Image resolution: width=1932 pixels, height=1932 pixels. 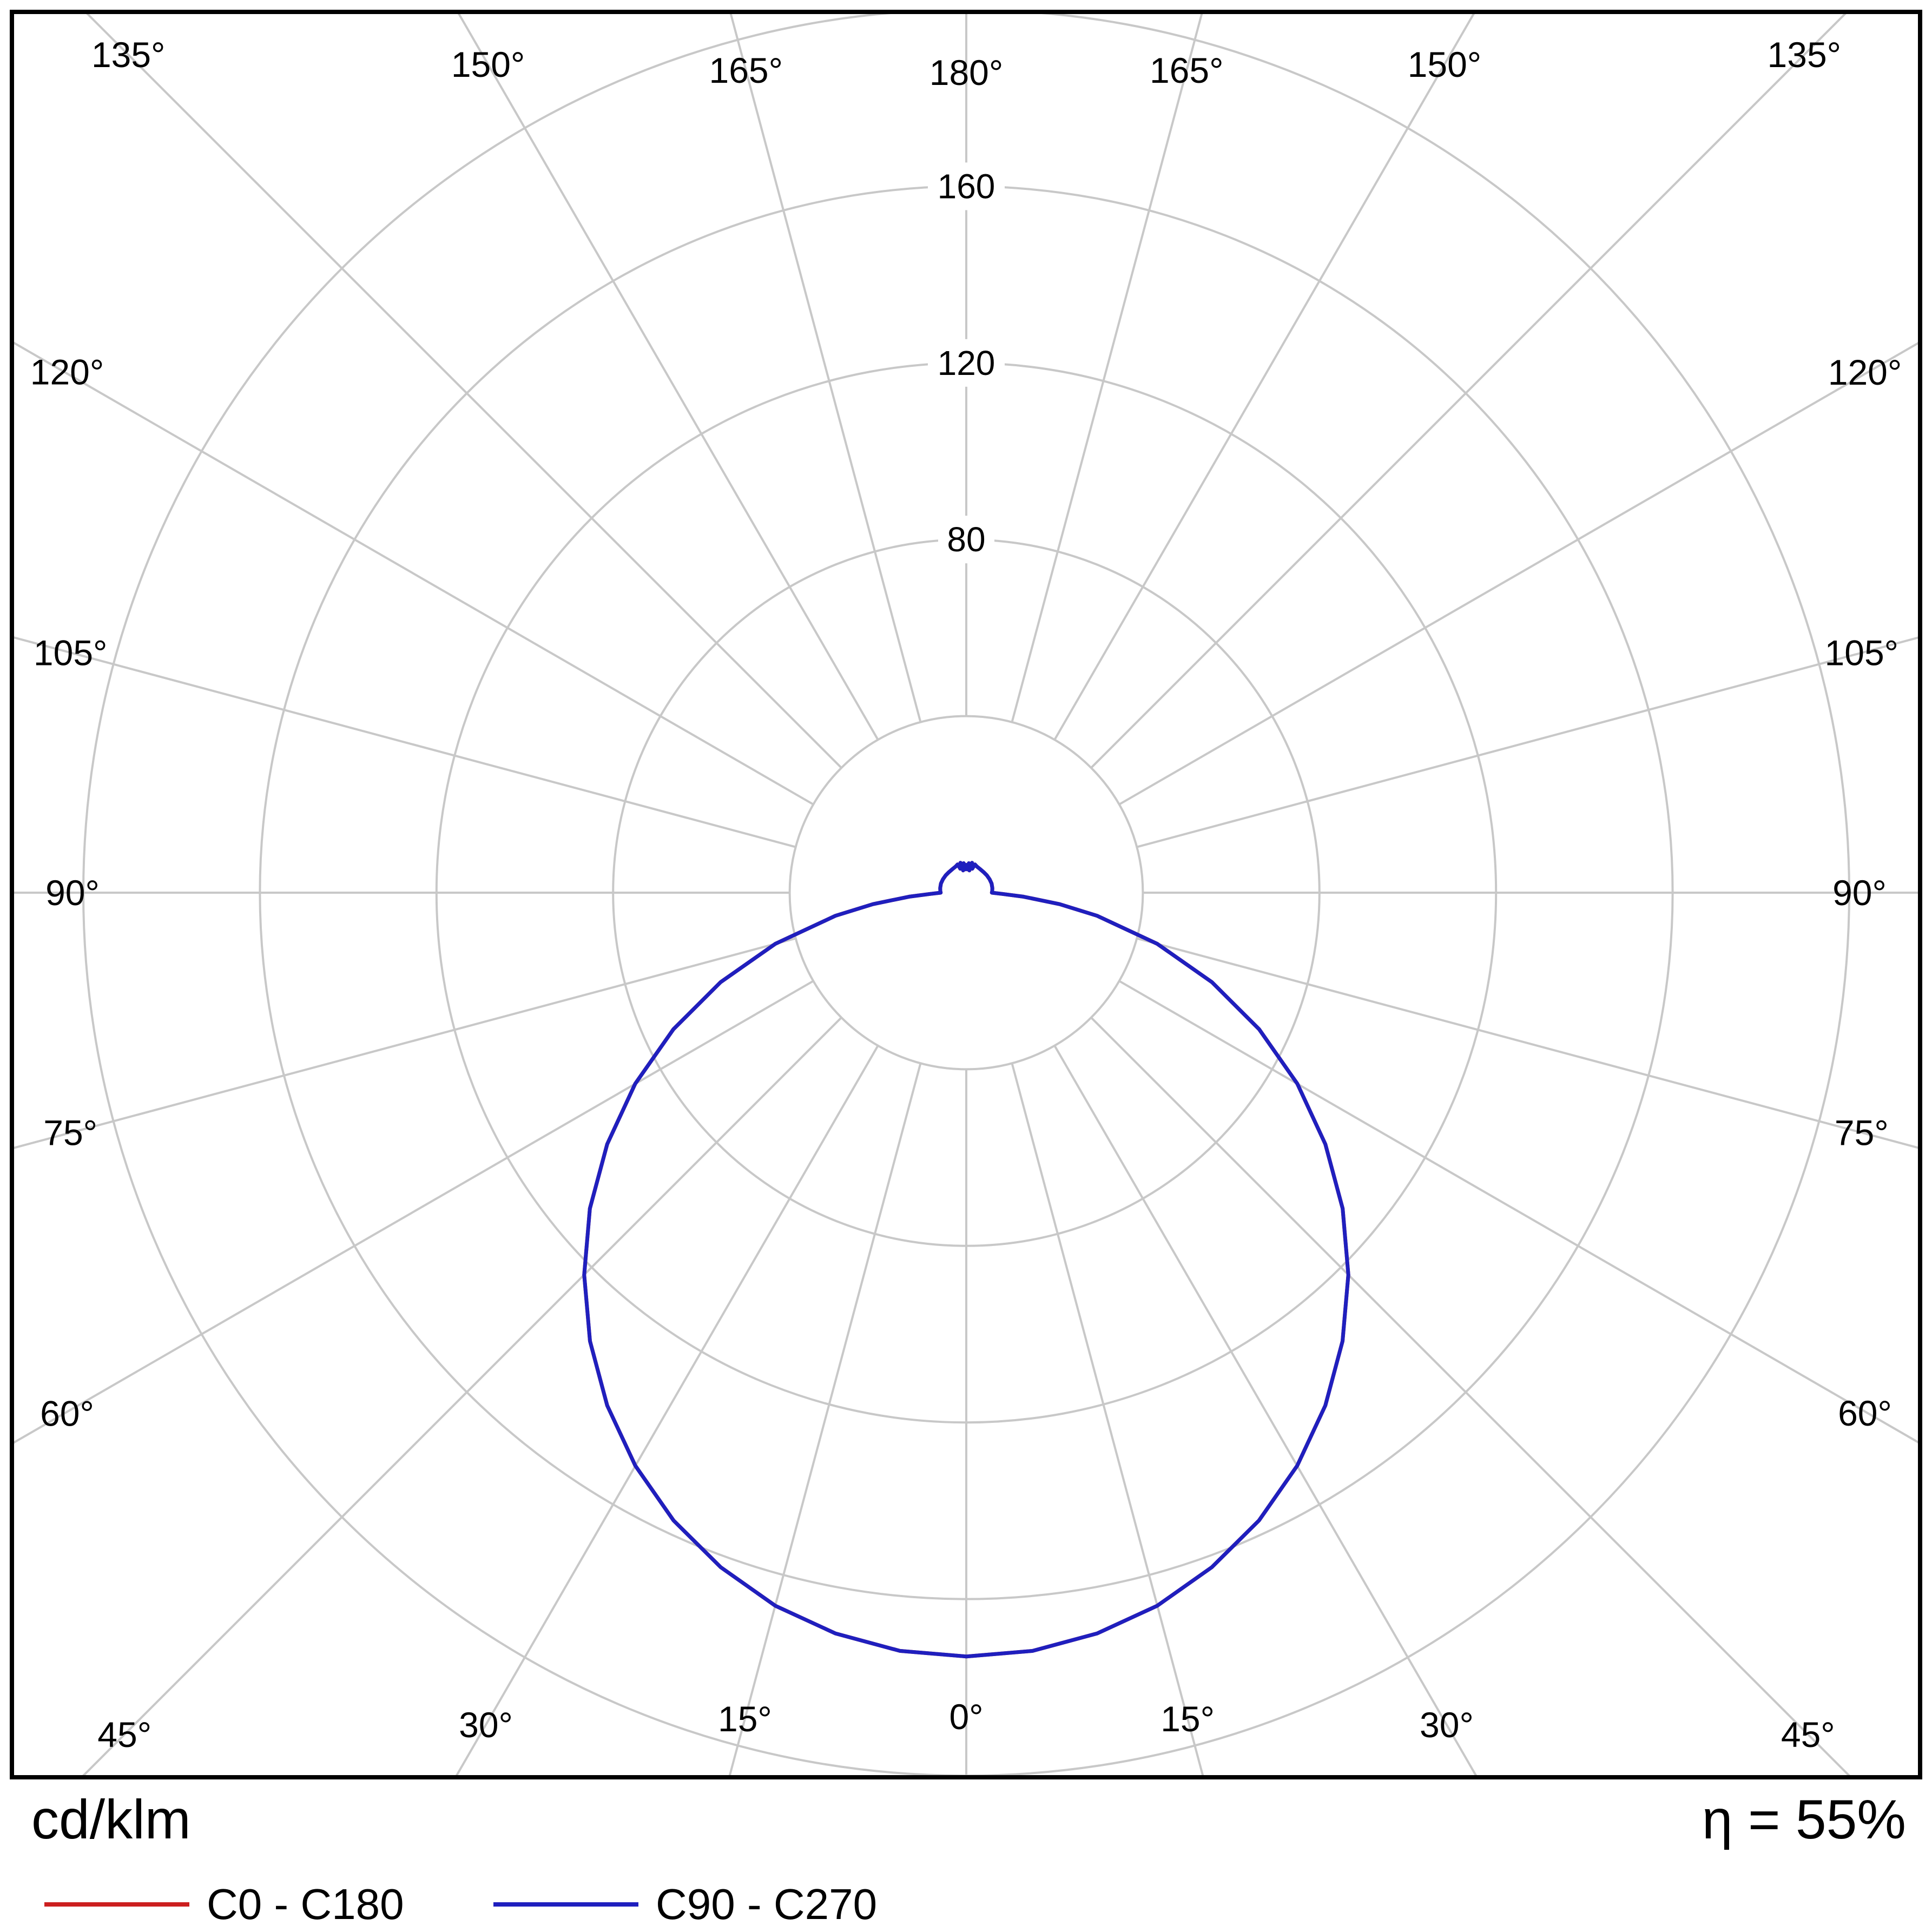 I want to click on legend-item-c0-c180: C0 - C180, so click(x=224, y=1904).